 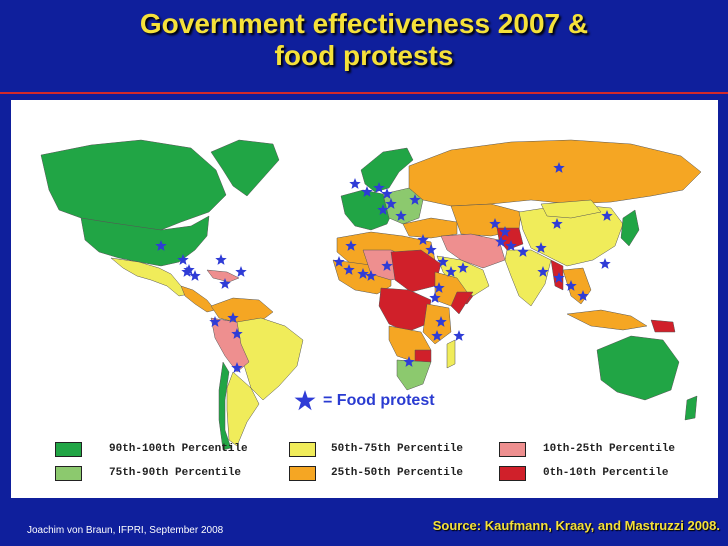 I want to click on usa, so click(x=145, y=241).